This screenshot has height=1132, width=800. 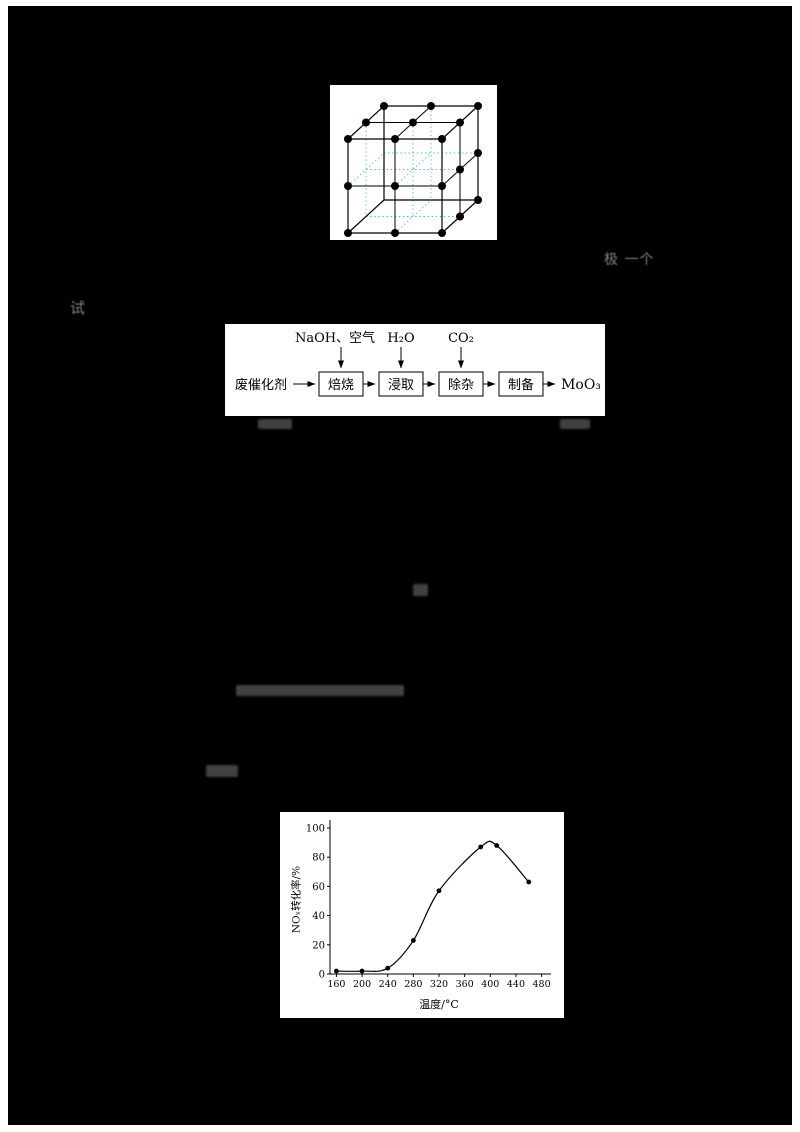 I want to click on crystal-unit-cell-drawing, so click(x=413, y=169).